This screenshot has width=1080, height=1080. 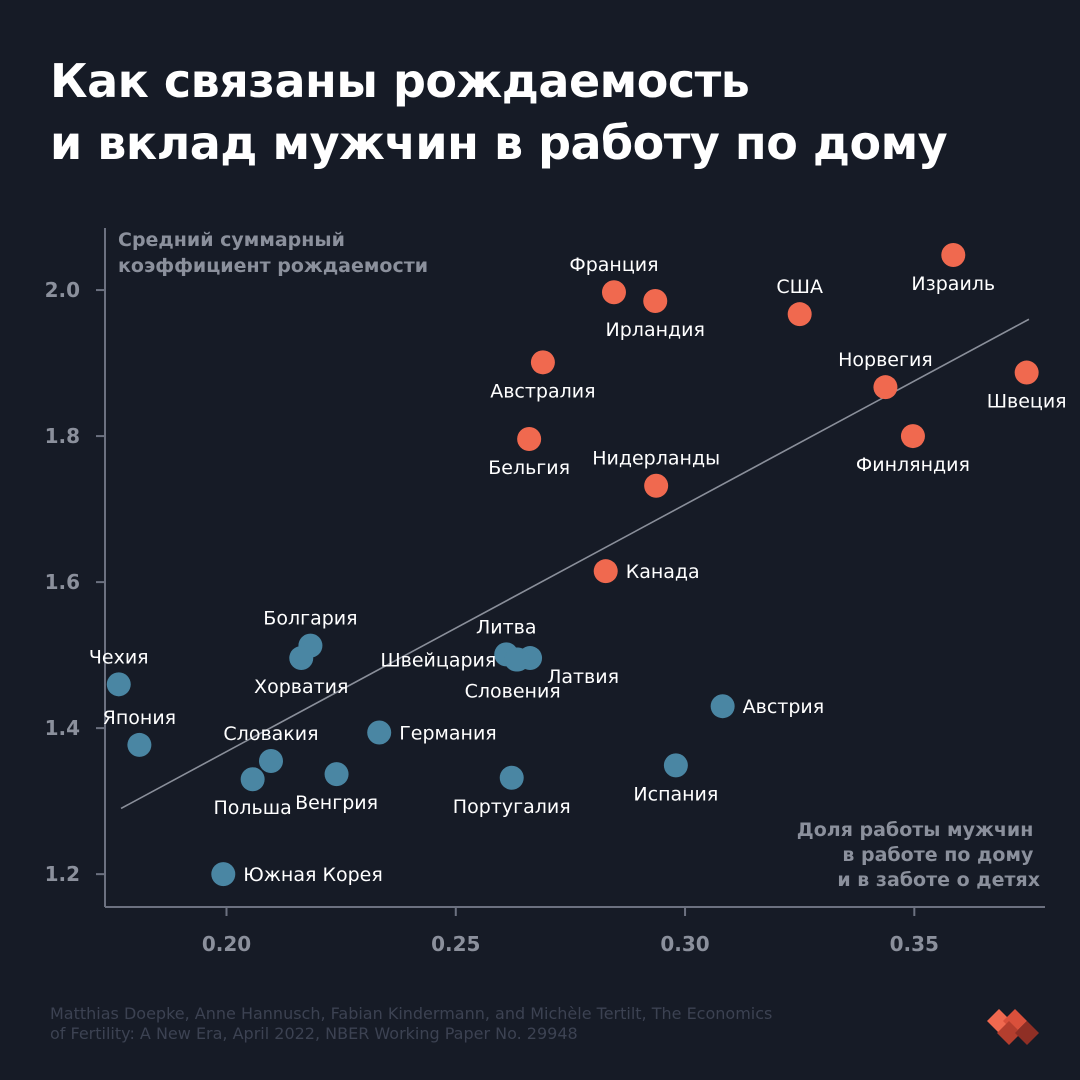 I want to click on x-axis-label-line-2: в работе по дому, so click(x=938, y=855).